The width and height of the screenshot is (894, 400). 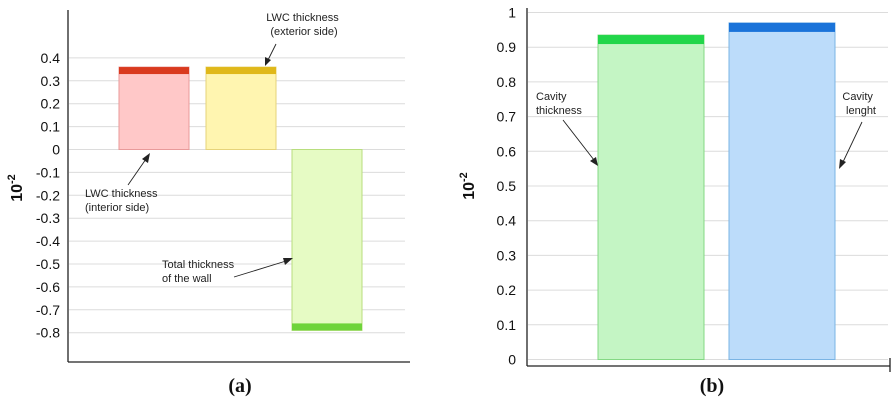 I want to click on panel-b-y-tick-label: 0.3, so click(x=507, y=255).